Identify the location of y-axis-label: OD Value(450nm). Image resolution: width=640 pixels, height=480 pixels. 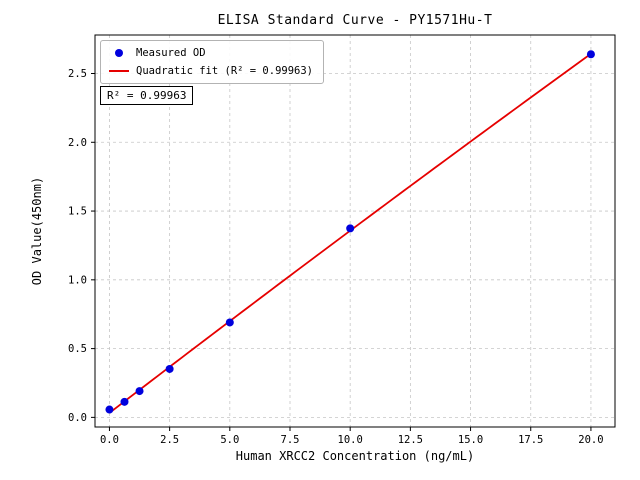
(37, 231).